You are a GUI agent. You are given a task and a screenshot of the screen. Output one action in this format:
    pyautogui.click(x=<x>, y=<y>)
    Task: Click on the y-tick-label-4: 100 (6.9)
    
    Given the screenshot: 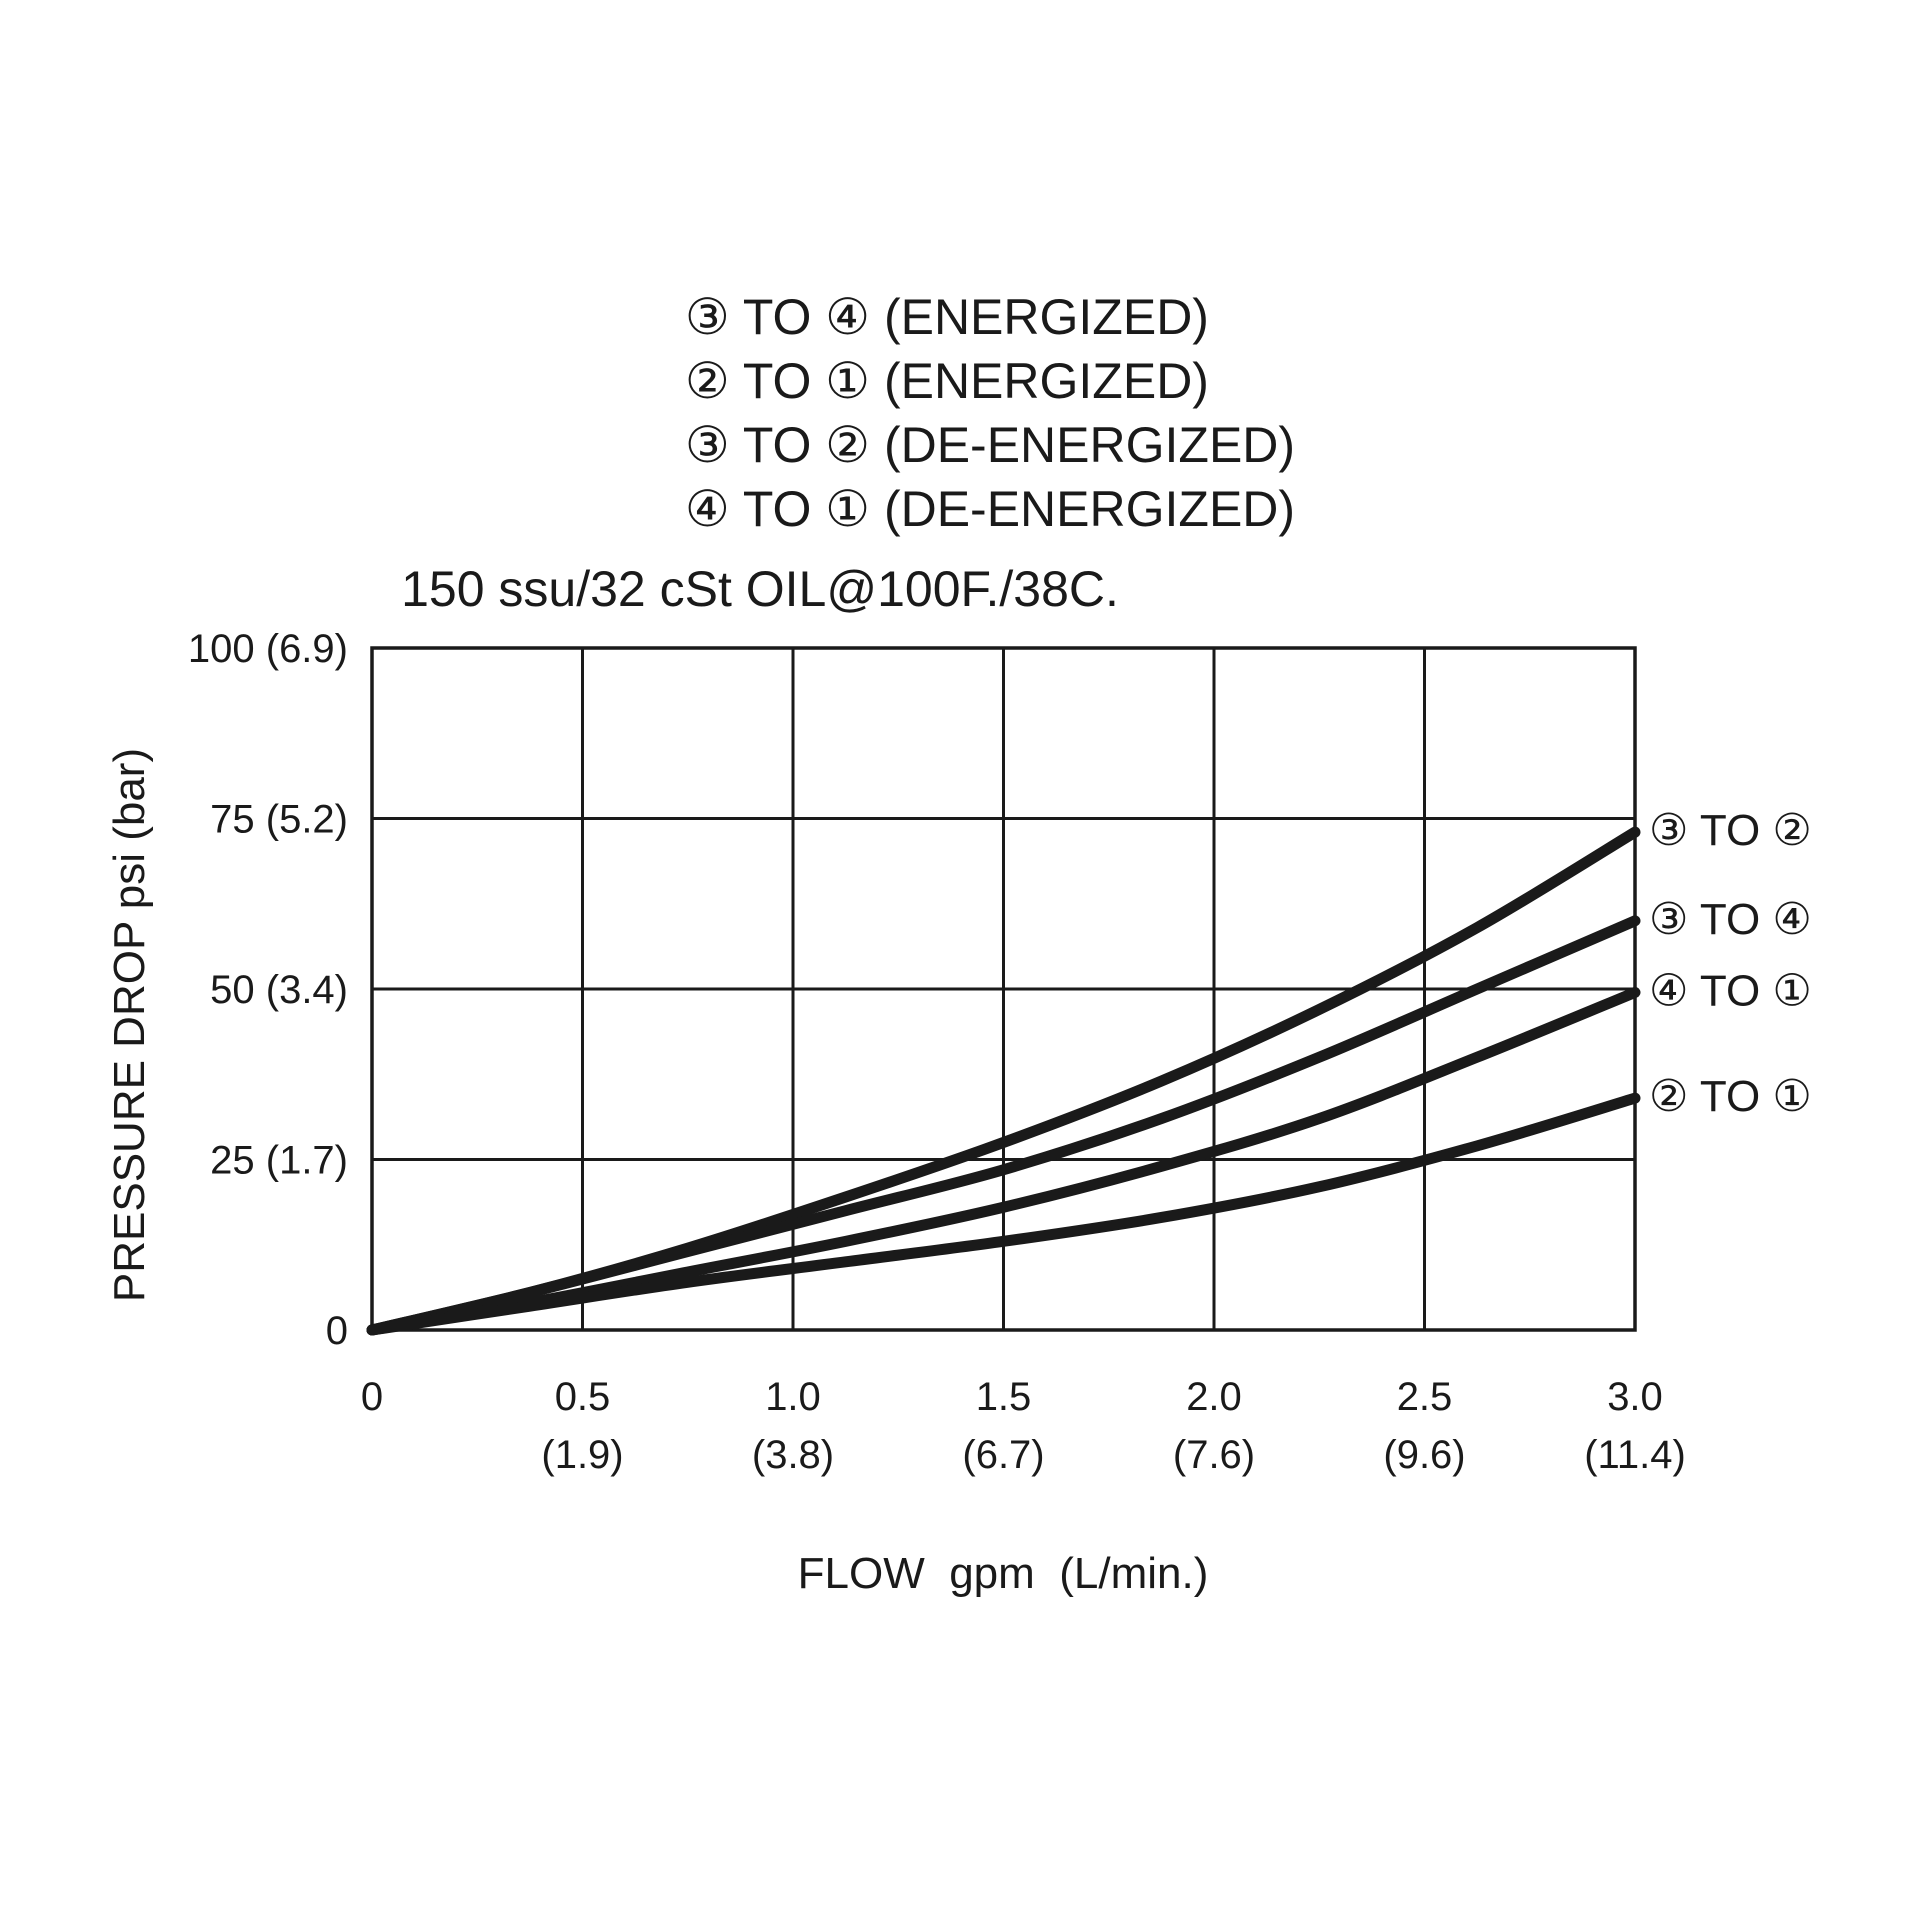 What is the action you would take?
    pyautogui.click(x=268, y=649)
    